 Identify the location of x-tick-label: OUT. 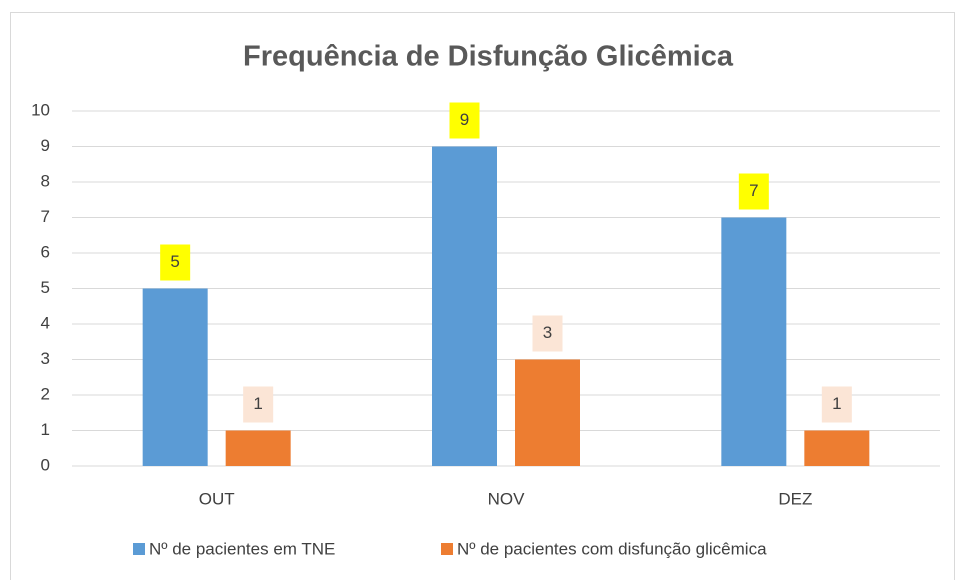
(217, 498).